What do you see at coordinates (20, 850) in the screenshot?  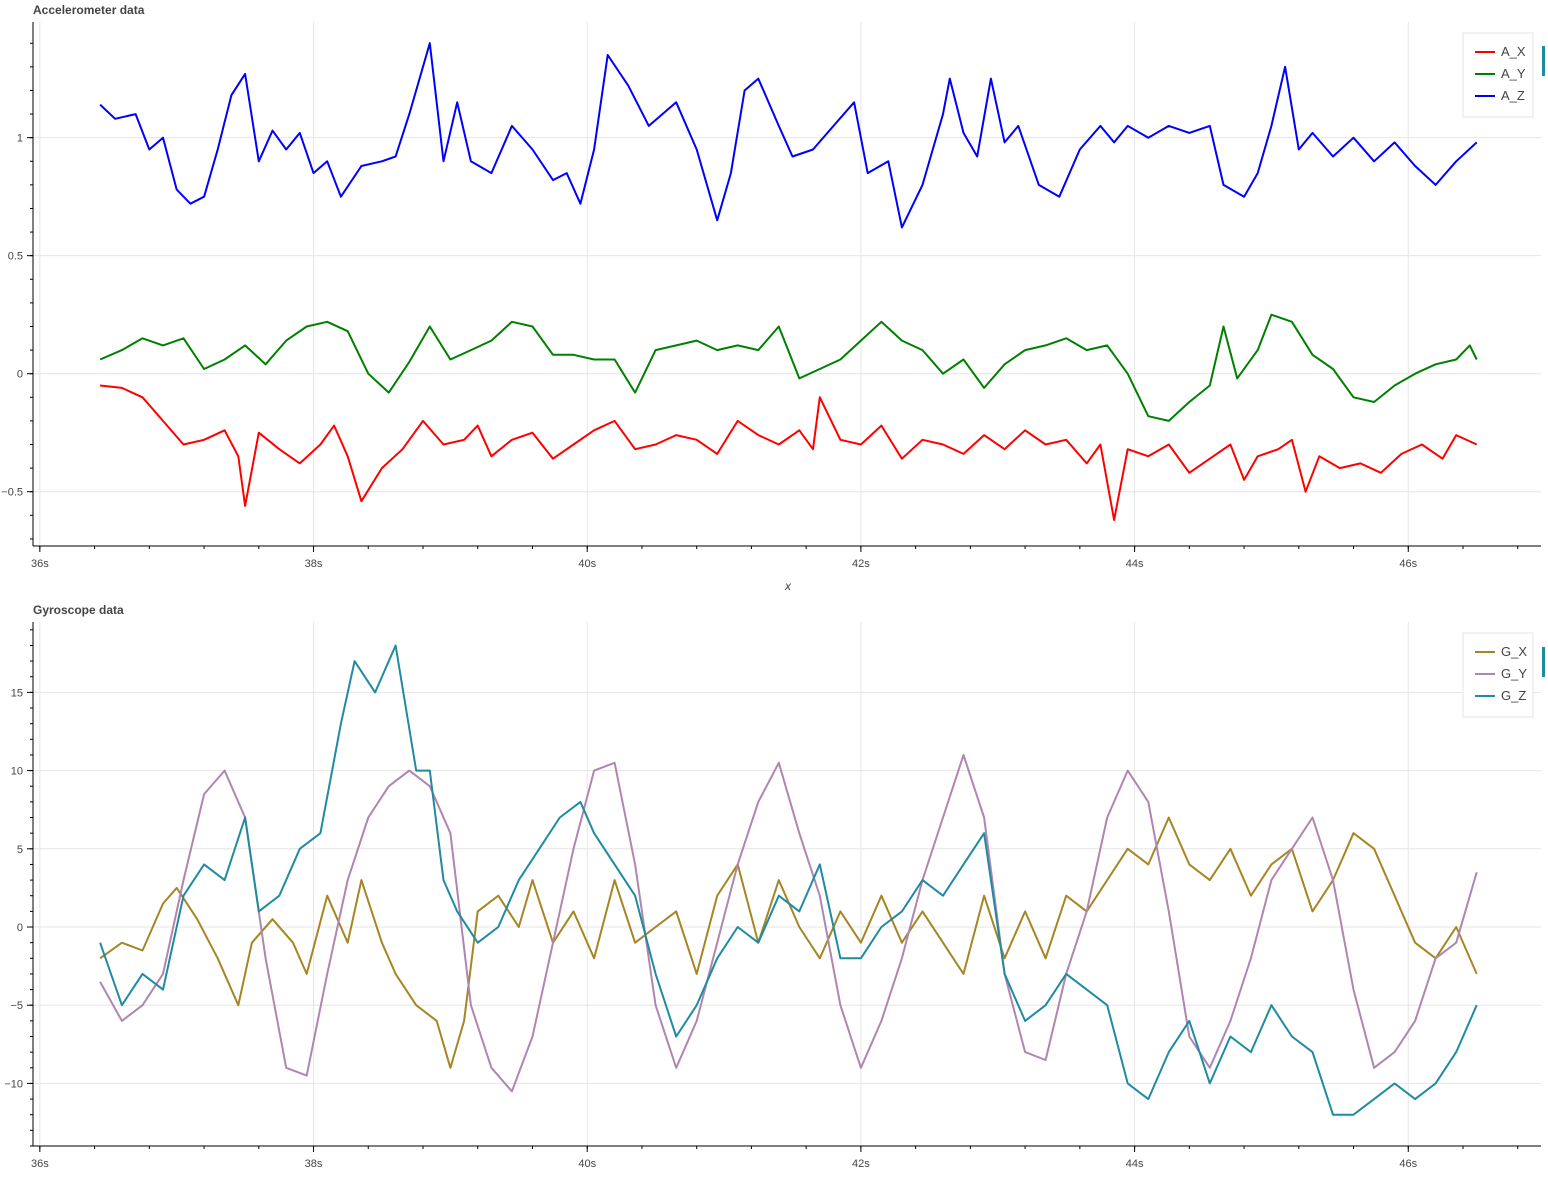 I see `gyroscope-y-tick-label: 5` at bounding box center [20, 850].